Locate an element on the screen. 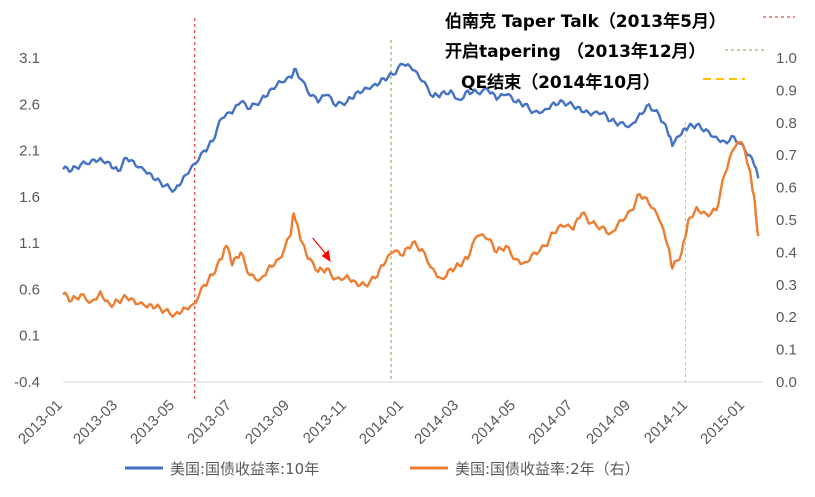 The width and height of the screenshot is (815, 497). x-tick-label: 2014-03 is located at coordinates (436, 422).